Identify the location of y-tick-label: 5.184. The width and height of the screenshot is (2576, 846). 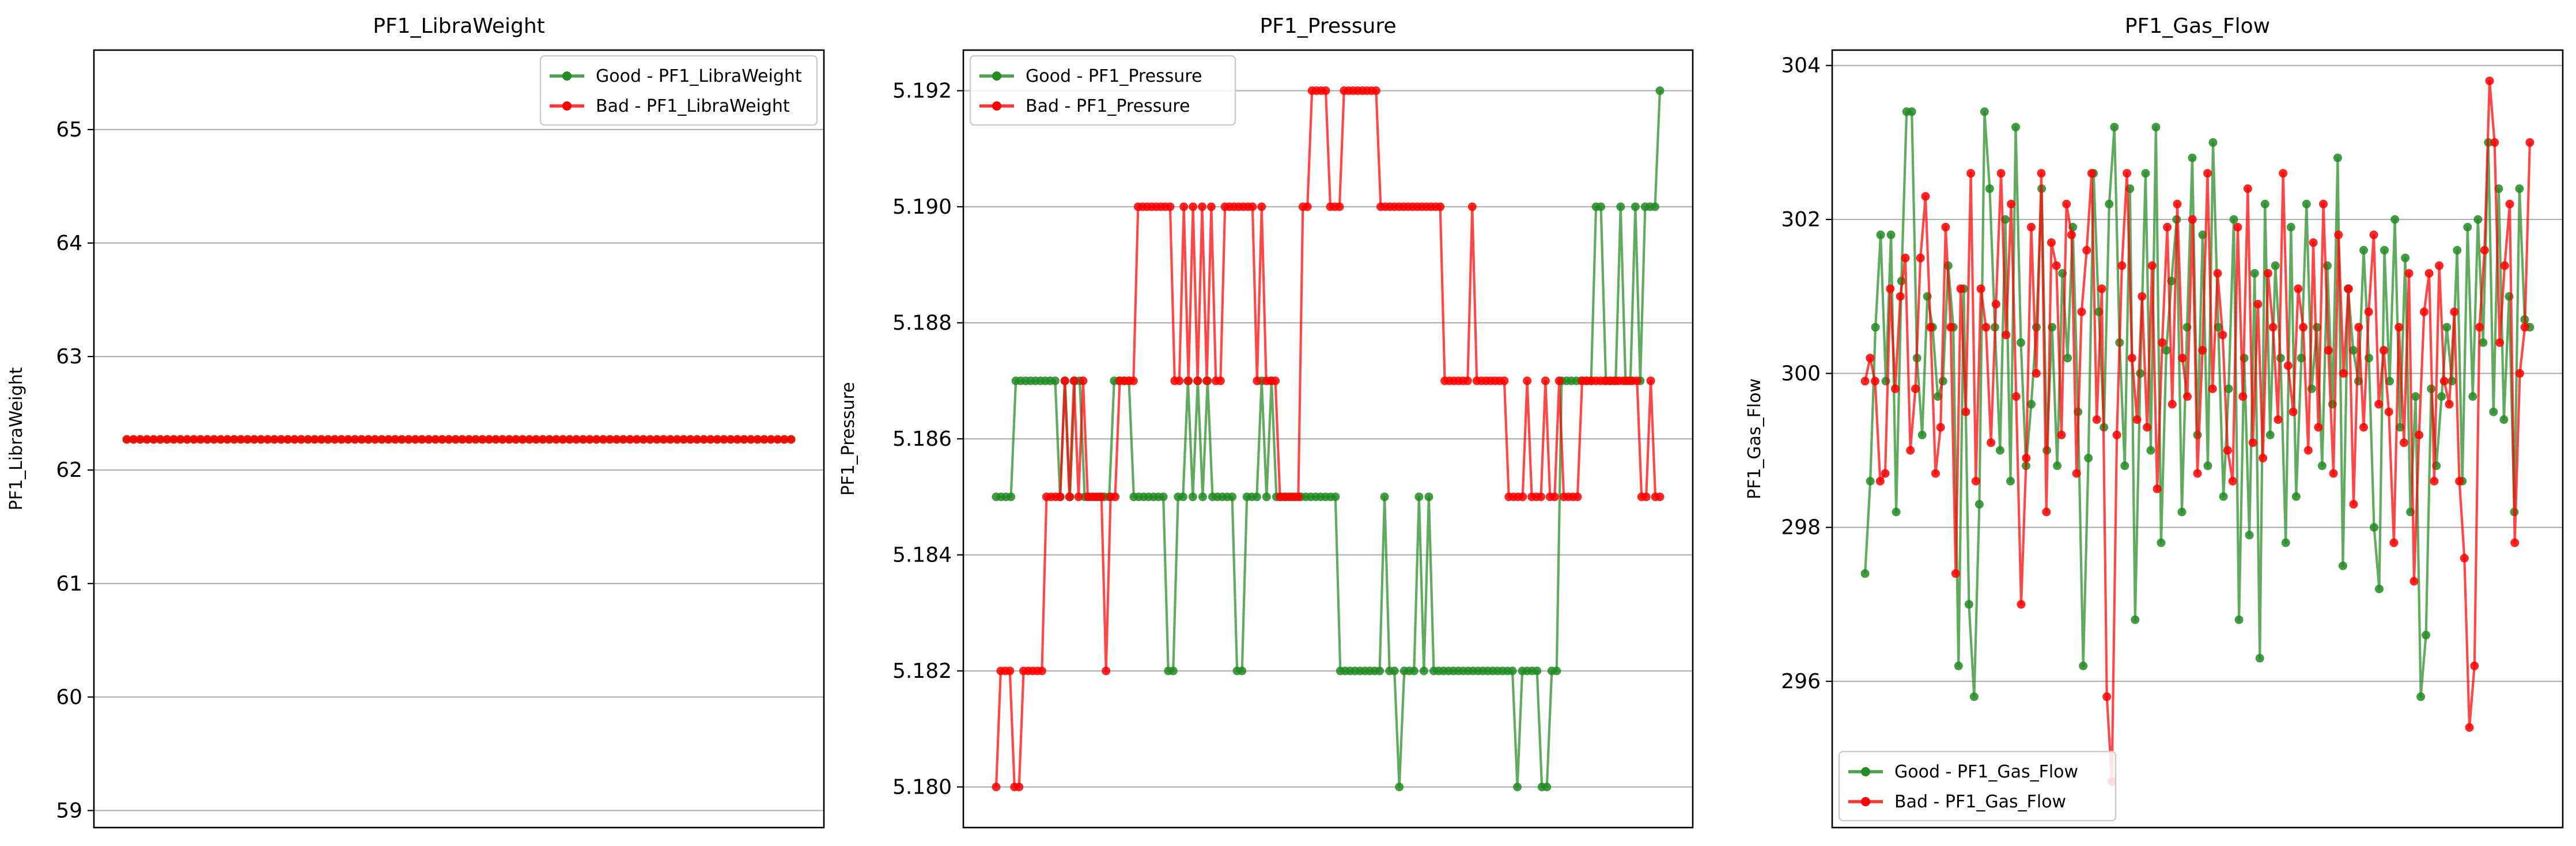
(922, 555).